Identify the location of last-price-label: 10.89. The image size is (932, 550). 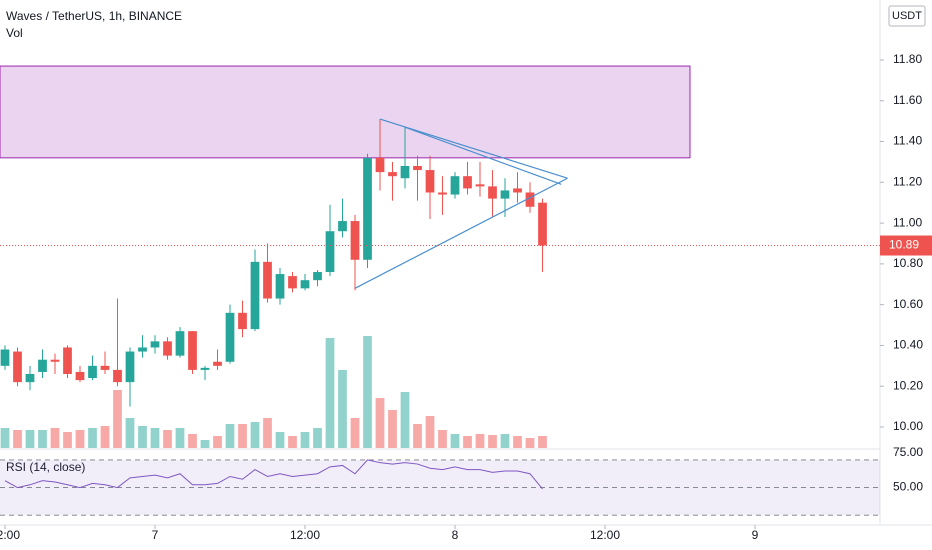
(904, 245).